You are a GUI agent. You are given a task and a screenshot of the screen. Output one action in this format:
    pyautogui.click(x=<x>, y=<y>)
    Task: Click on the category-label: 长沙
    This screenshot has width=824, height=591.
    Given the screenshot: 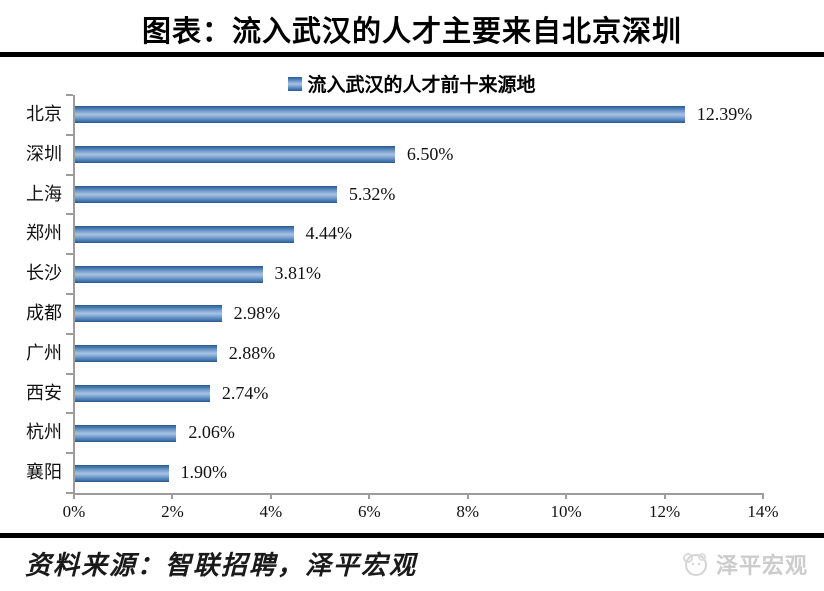 What is the action you would take?
    pyautogui.click(x=44, y=273)
    